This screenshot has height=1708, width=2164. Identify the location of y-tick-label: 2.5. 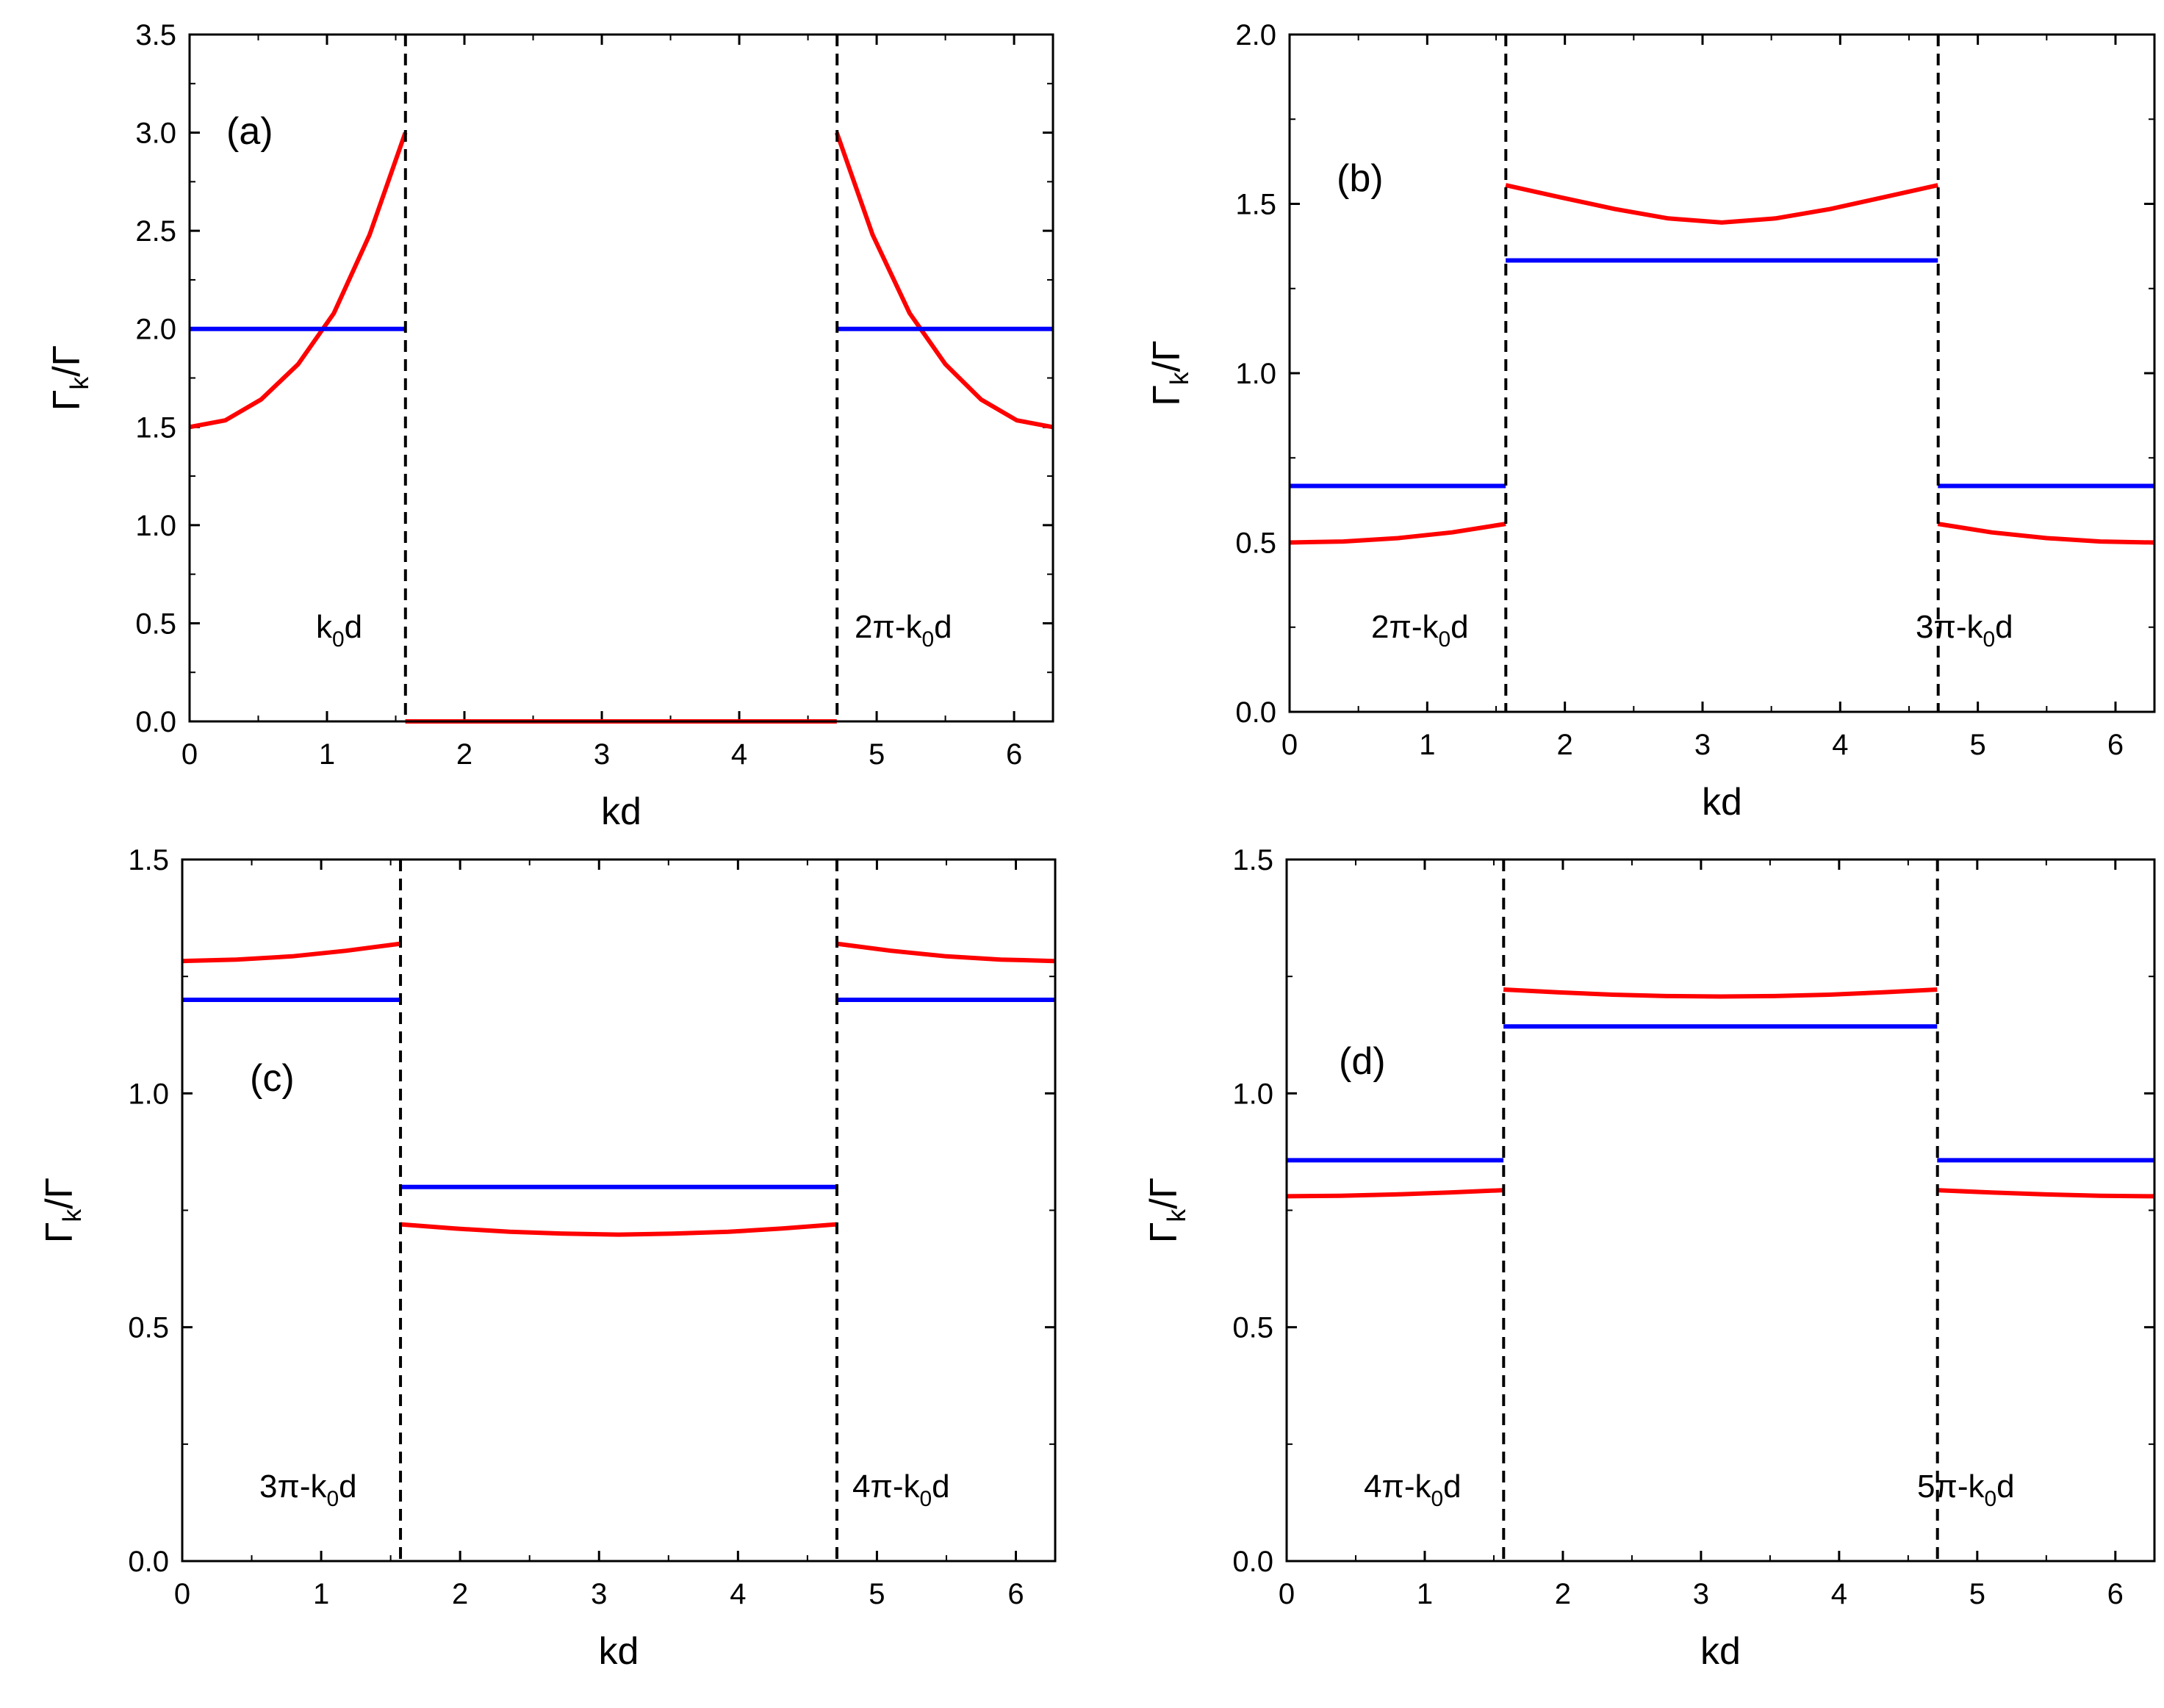
(155, 231).